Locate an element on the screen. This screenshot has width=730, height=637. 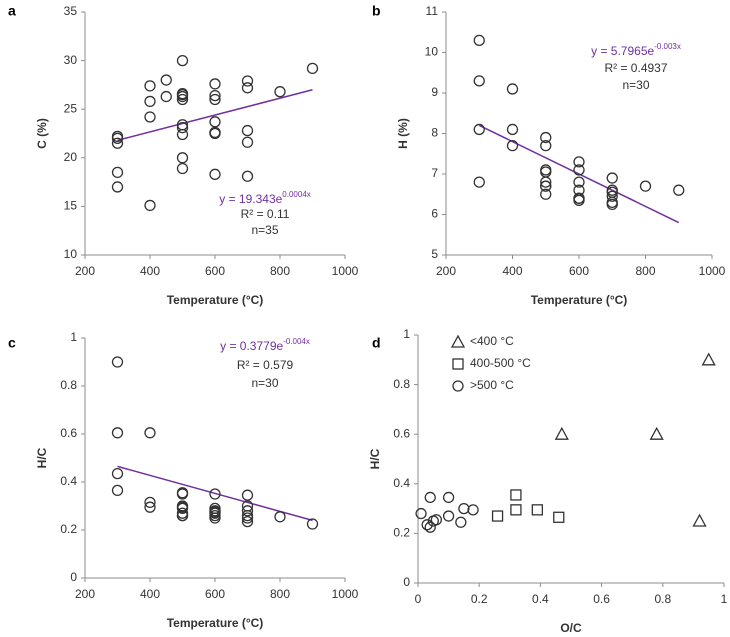
y-tick-label: 20 is located at coordinates (71, 157).